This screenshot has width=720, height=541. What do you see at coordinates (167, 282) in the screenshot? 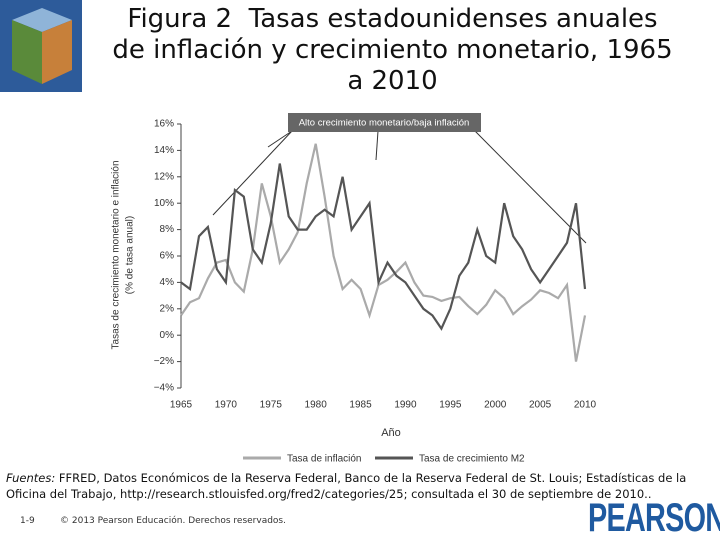
I see `y-tick-label: 4%` at bounding box center [167, 282].